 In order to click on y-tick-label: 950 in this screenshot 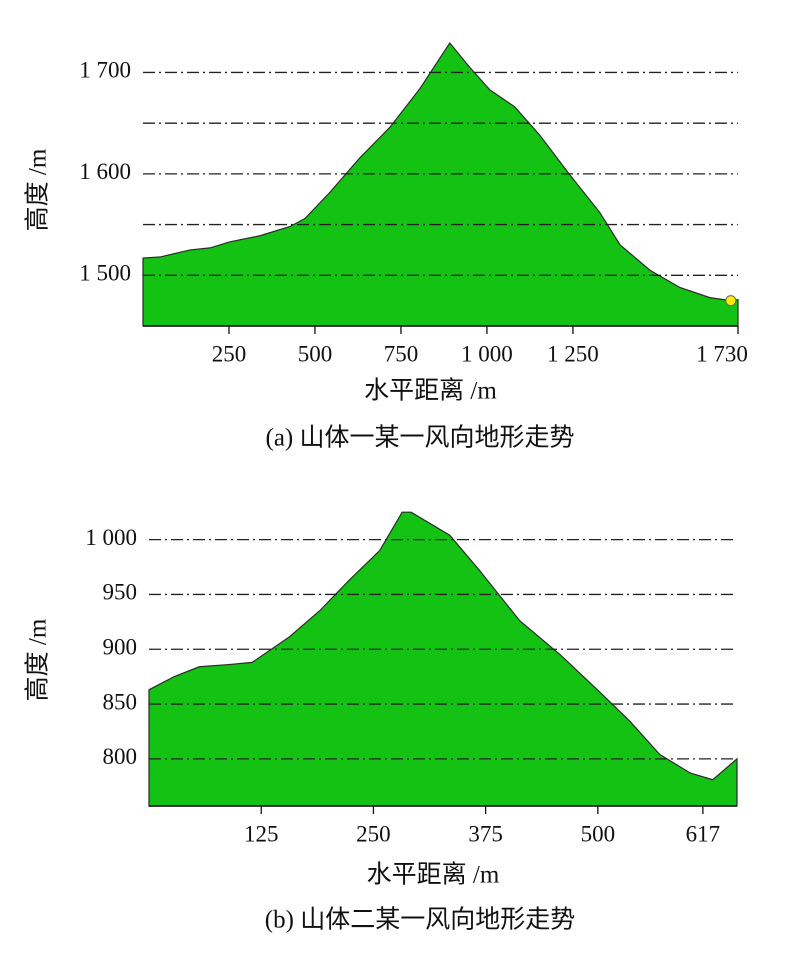, I will do `click(120, 592)`.